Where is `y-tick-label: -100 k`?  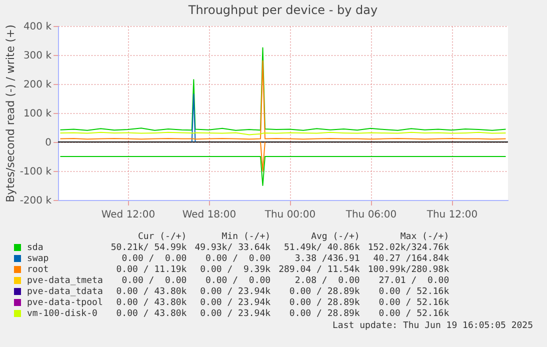
y-tick-label: -100 k is located at coordinates (36, 172).